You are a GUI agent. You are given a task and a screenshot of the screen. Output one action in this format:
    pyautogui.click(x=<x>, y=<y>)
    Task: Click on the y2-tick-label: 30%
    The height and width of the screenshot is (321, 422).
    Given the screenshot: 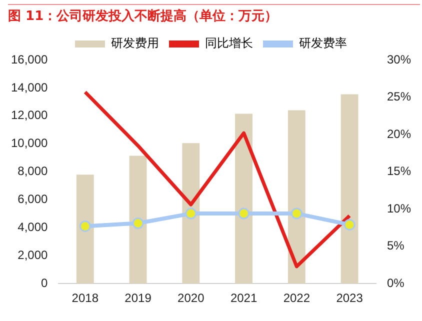 What is the action you would take?
    pyautogui.click(x=399, y=59)
    